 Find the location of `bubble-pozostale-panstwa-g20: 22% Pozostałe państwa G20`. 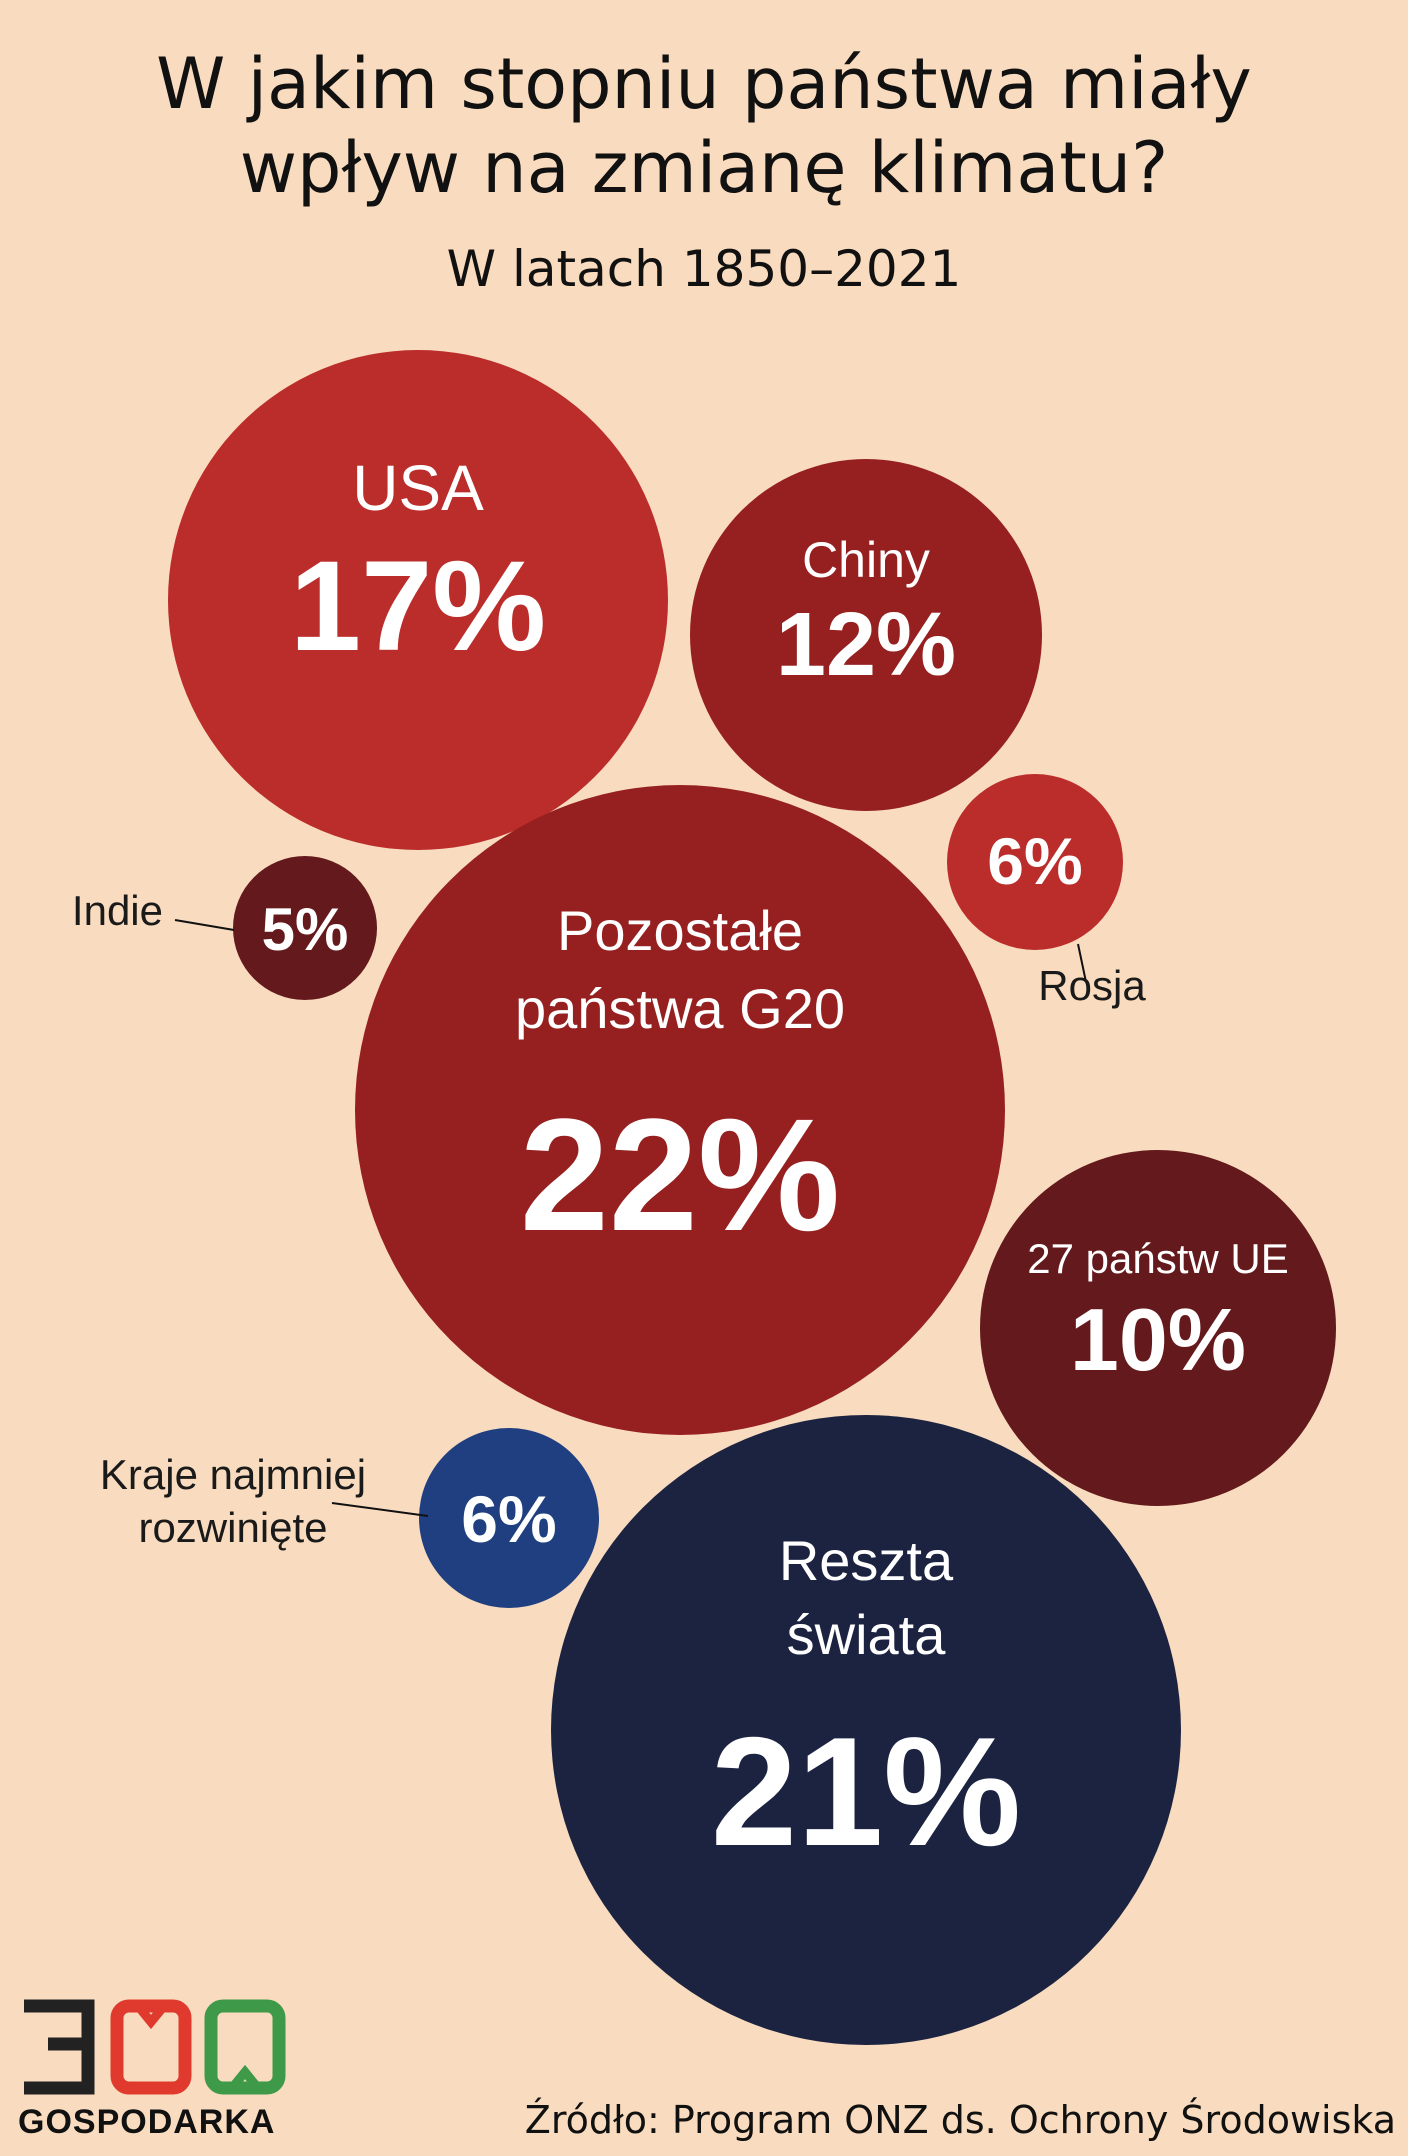

bubble-pozostale-panstwa-g20: 22% Pozostałe państwa G20 is located at coordinates (680, 1110).